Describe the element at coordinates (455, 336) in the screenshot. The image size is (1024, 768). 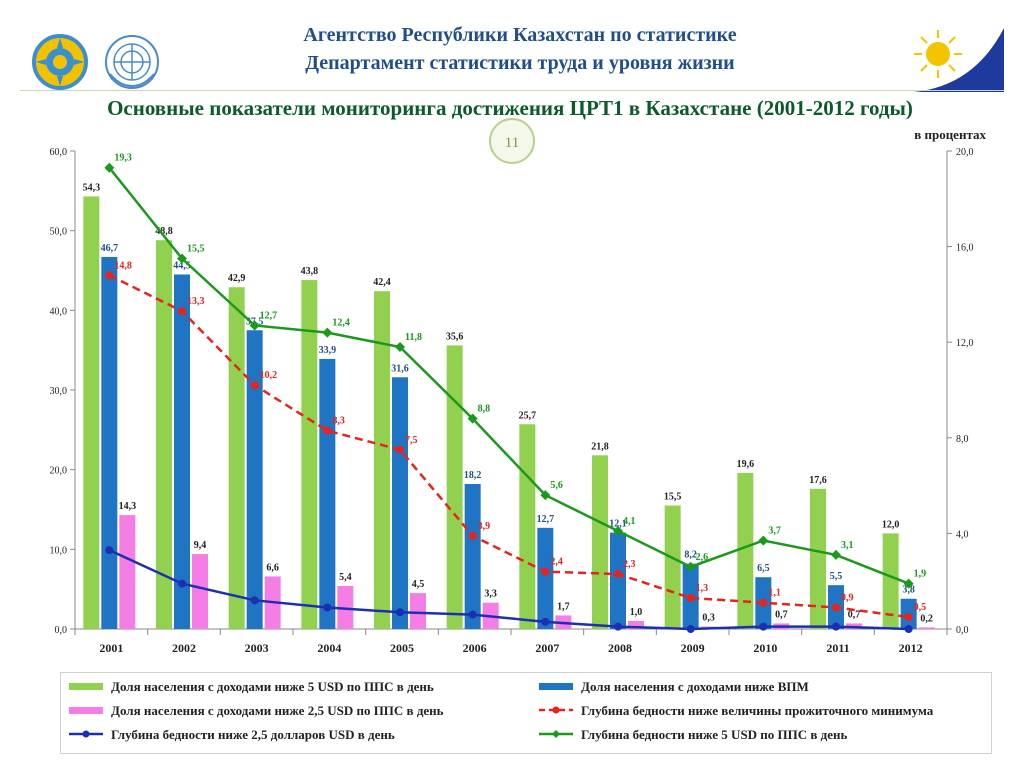
I see `bar-data-label: 35,6` at that location.